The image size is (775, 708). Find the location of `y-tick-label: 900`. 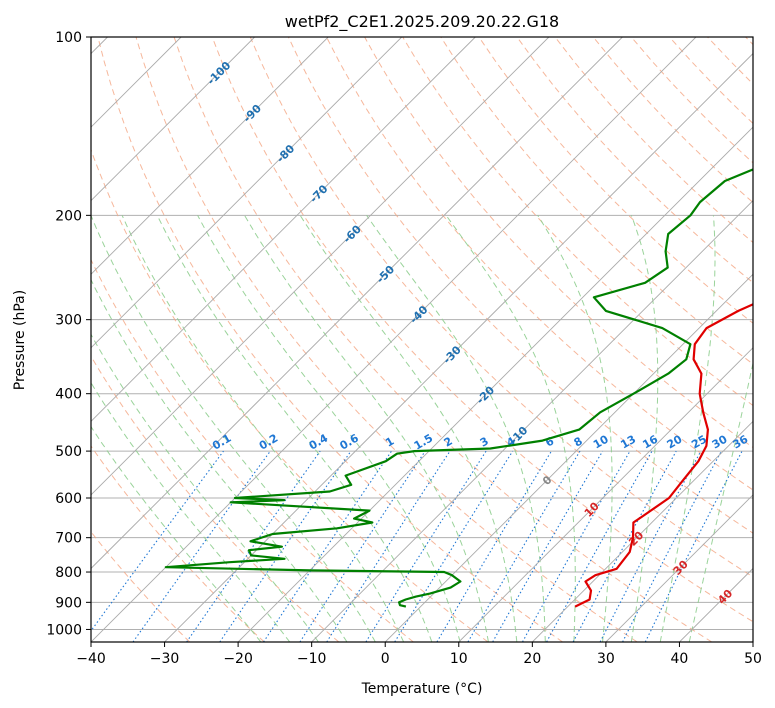

y-tick-label: 900 is located at coordinates (68, 603).